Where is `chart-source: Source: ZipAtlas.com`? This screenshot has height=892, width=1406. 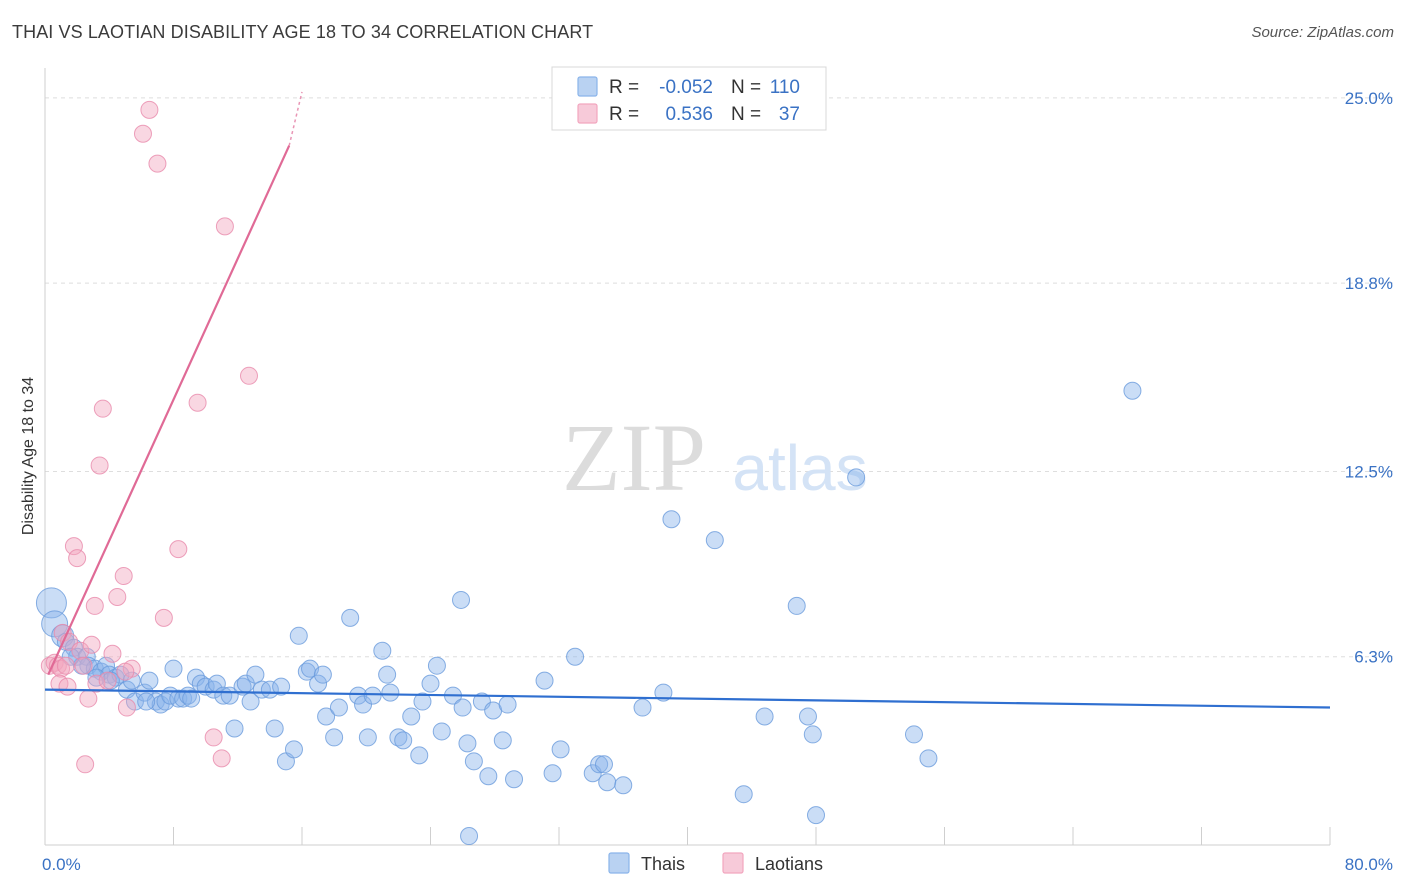
chart-source: Source: ZipAtlas.com is located at coordinates (1322, 32).